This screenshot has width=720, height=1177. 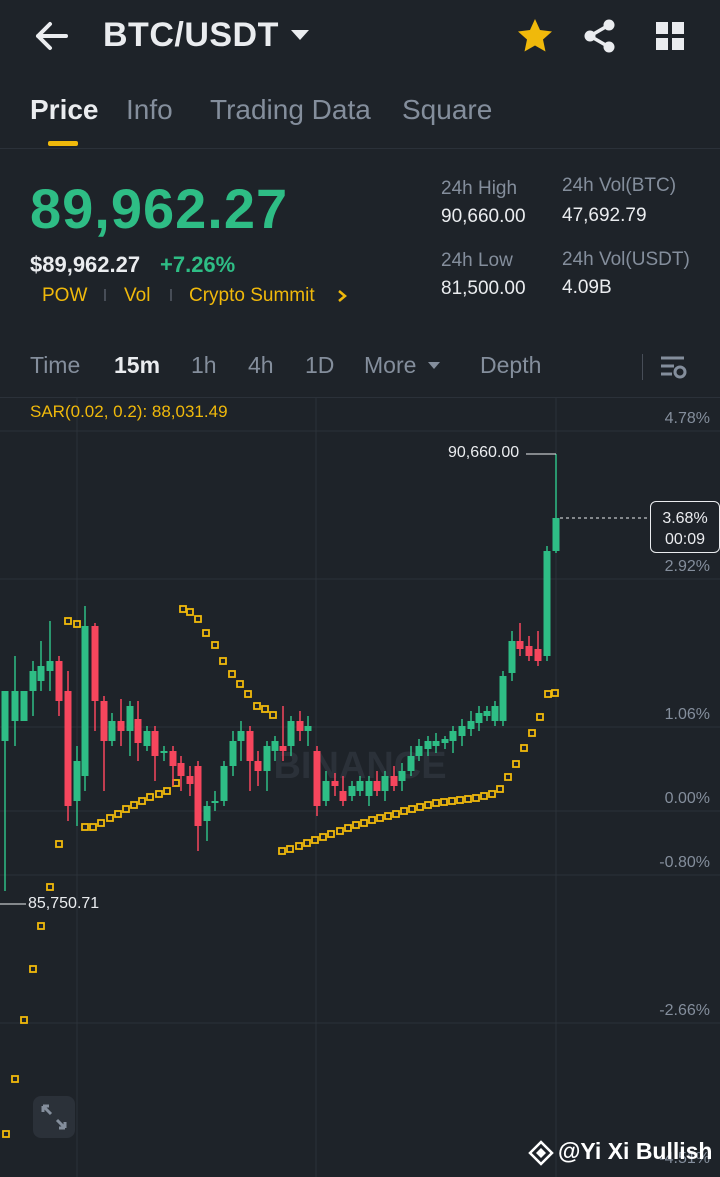 What do you see at coordinates (64, 903) in the screenshot?
I see `low-marker-label: 85,750.71` at bounding box center [64, 903].